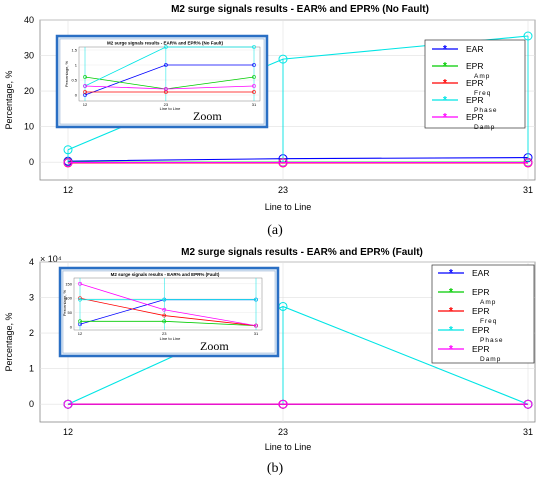 The image size is (550, 478). Describe the element at coordinates (254, 104) in the screenshot. I see `a-inset-x-tick: 31` at that location.